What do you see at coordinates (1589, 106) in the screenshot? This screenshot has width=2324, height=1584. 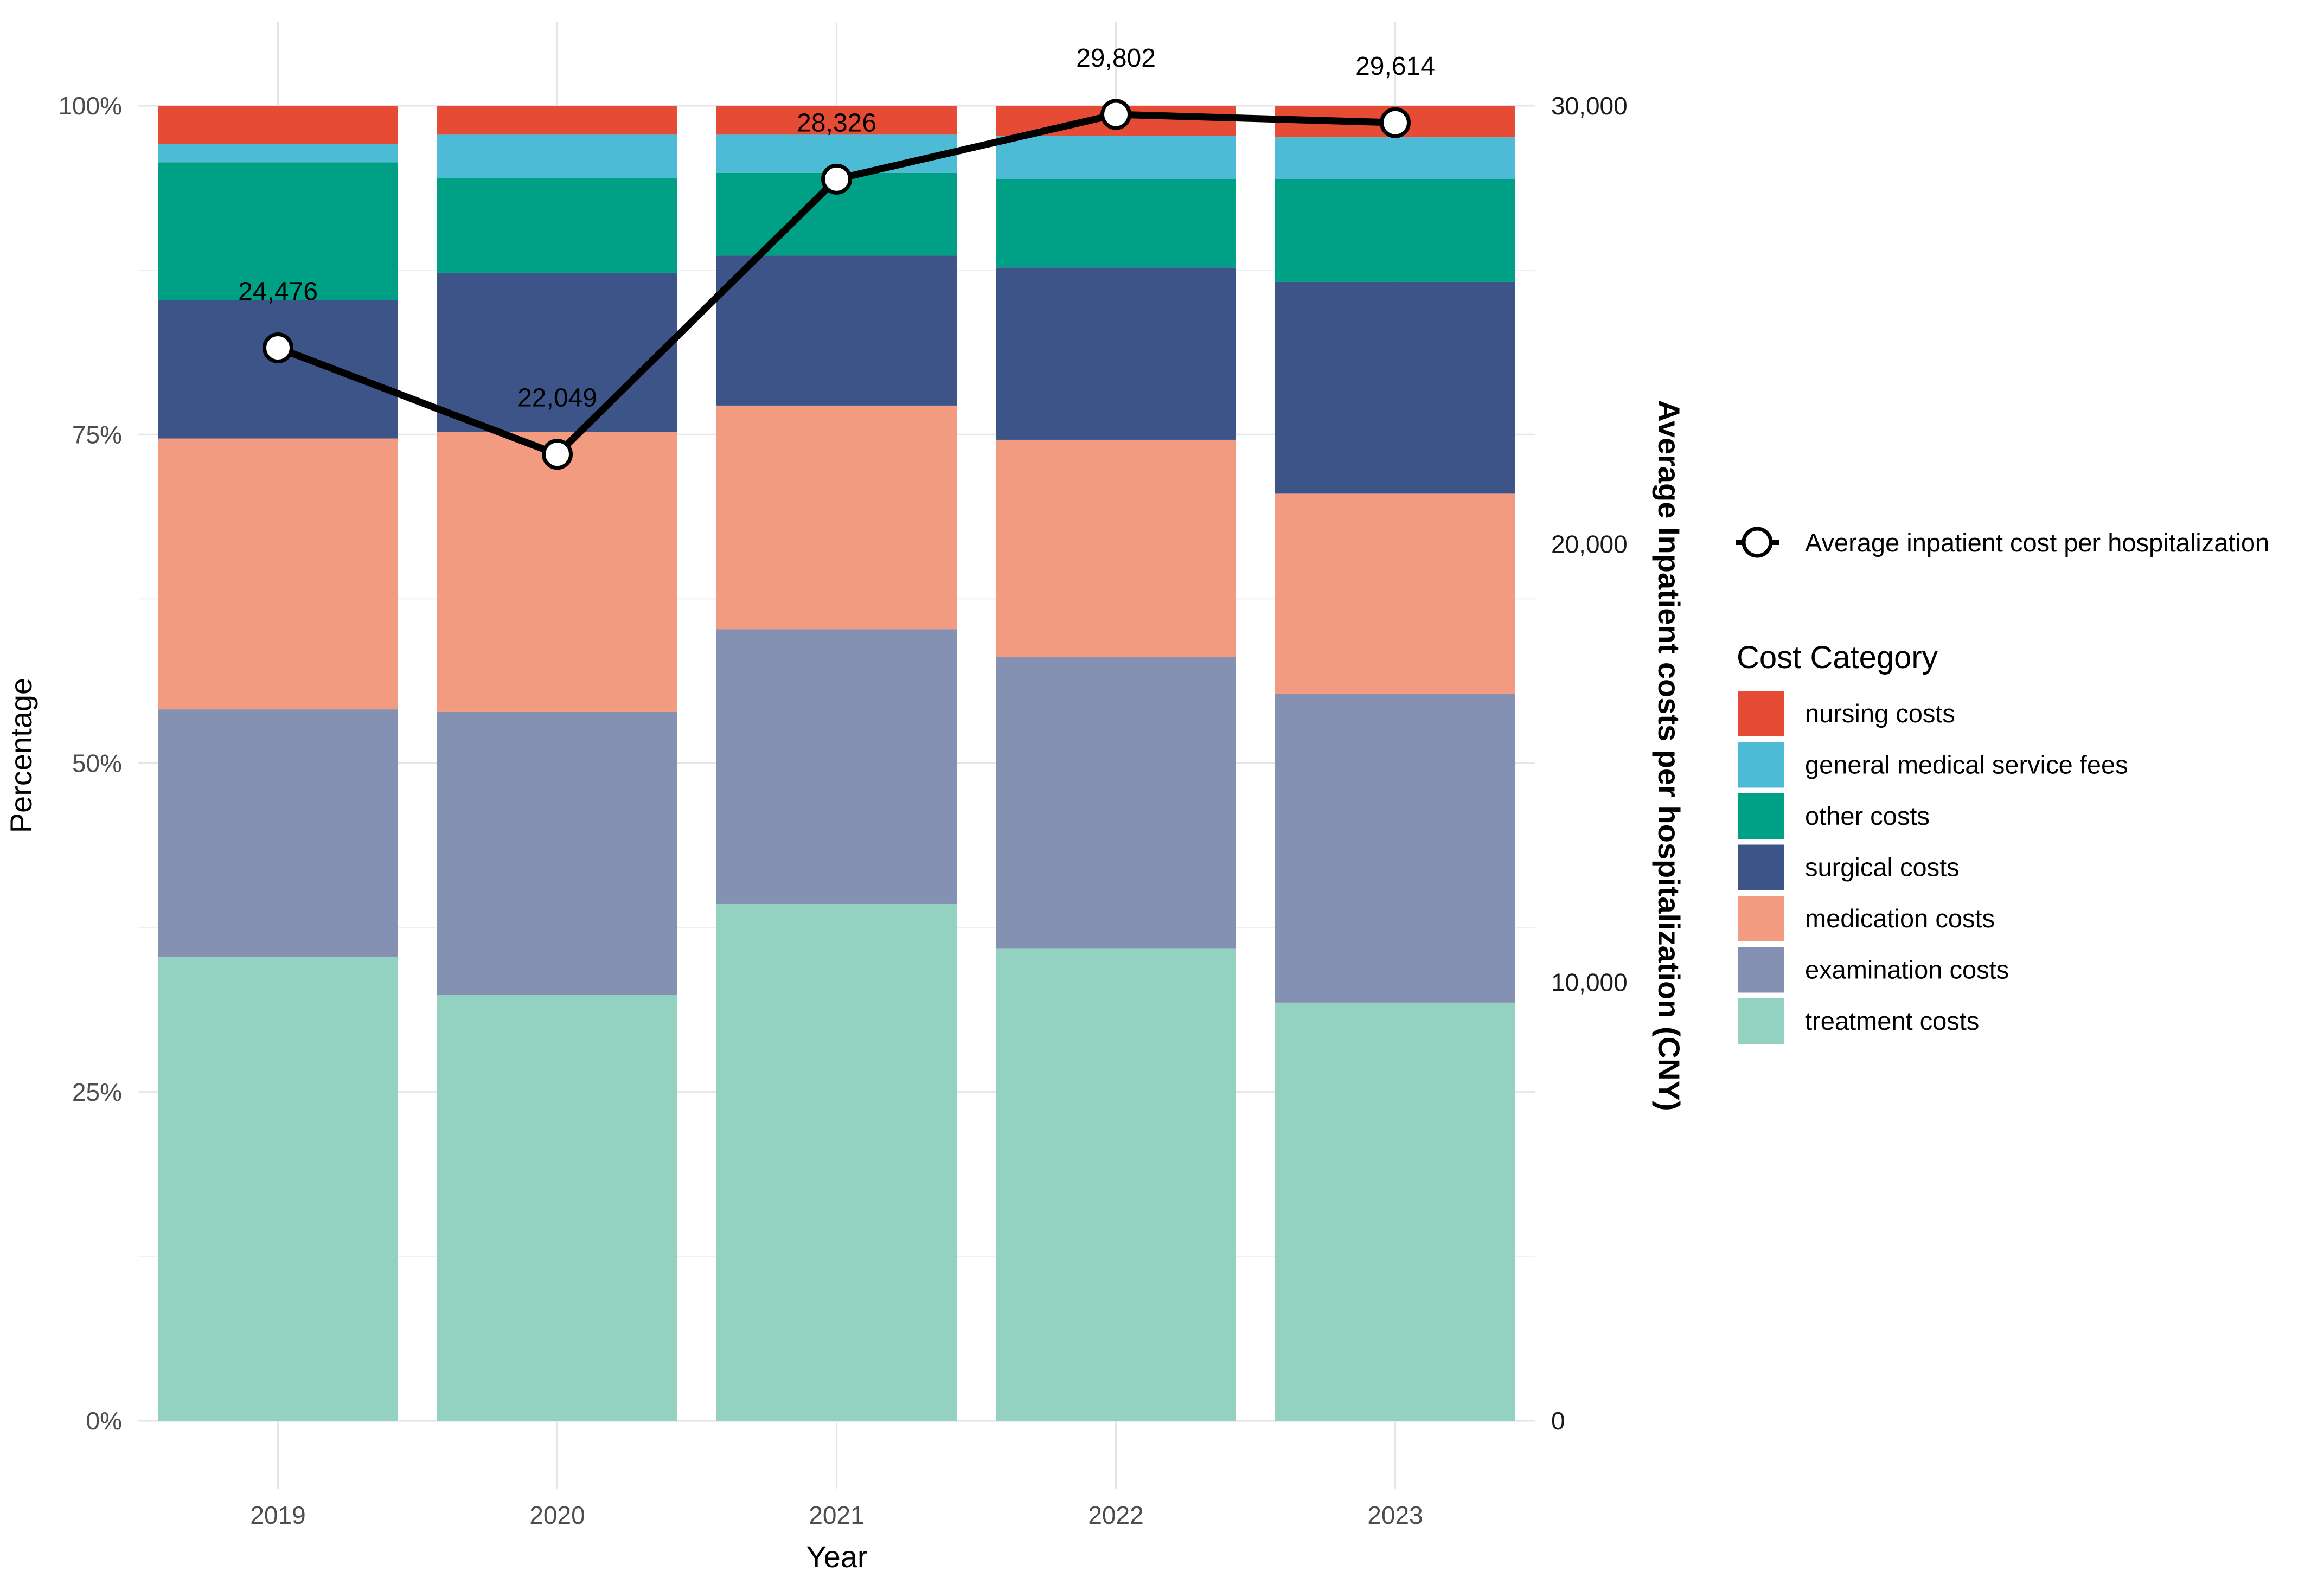 I see `y2-tick-label: 30,000` at bounding box center [1589, 106].